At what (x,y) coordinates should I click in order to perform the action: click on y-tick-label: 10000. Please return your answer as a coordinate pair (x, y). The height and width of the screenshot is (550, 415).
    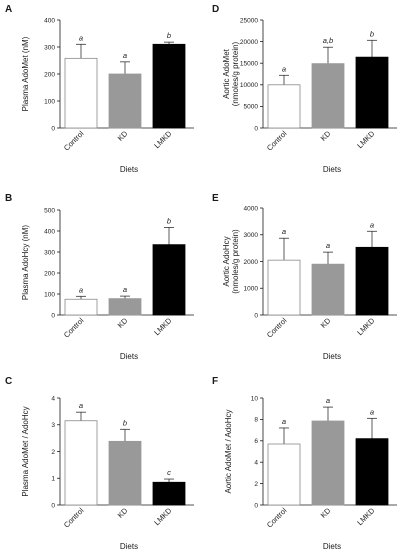
    Looking at the image, I should click on (249, 85).